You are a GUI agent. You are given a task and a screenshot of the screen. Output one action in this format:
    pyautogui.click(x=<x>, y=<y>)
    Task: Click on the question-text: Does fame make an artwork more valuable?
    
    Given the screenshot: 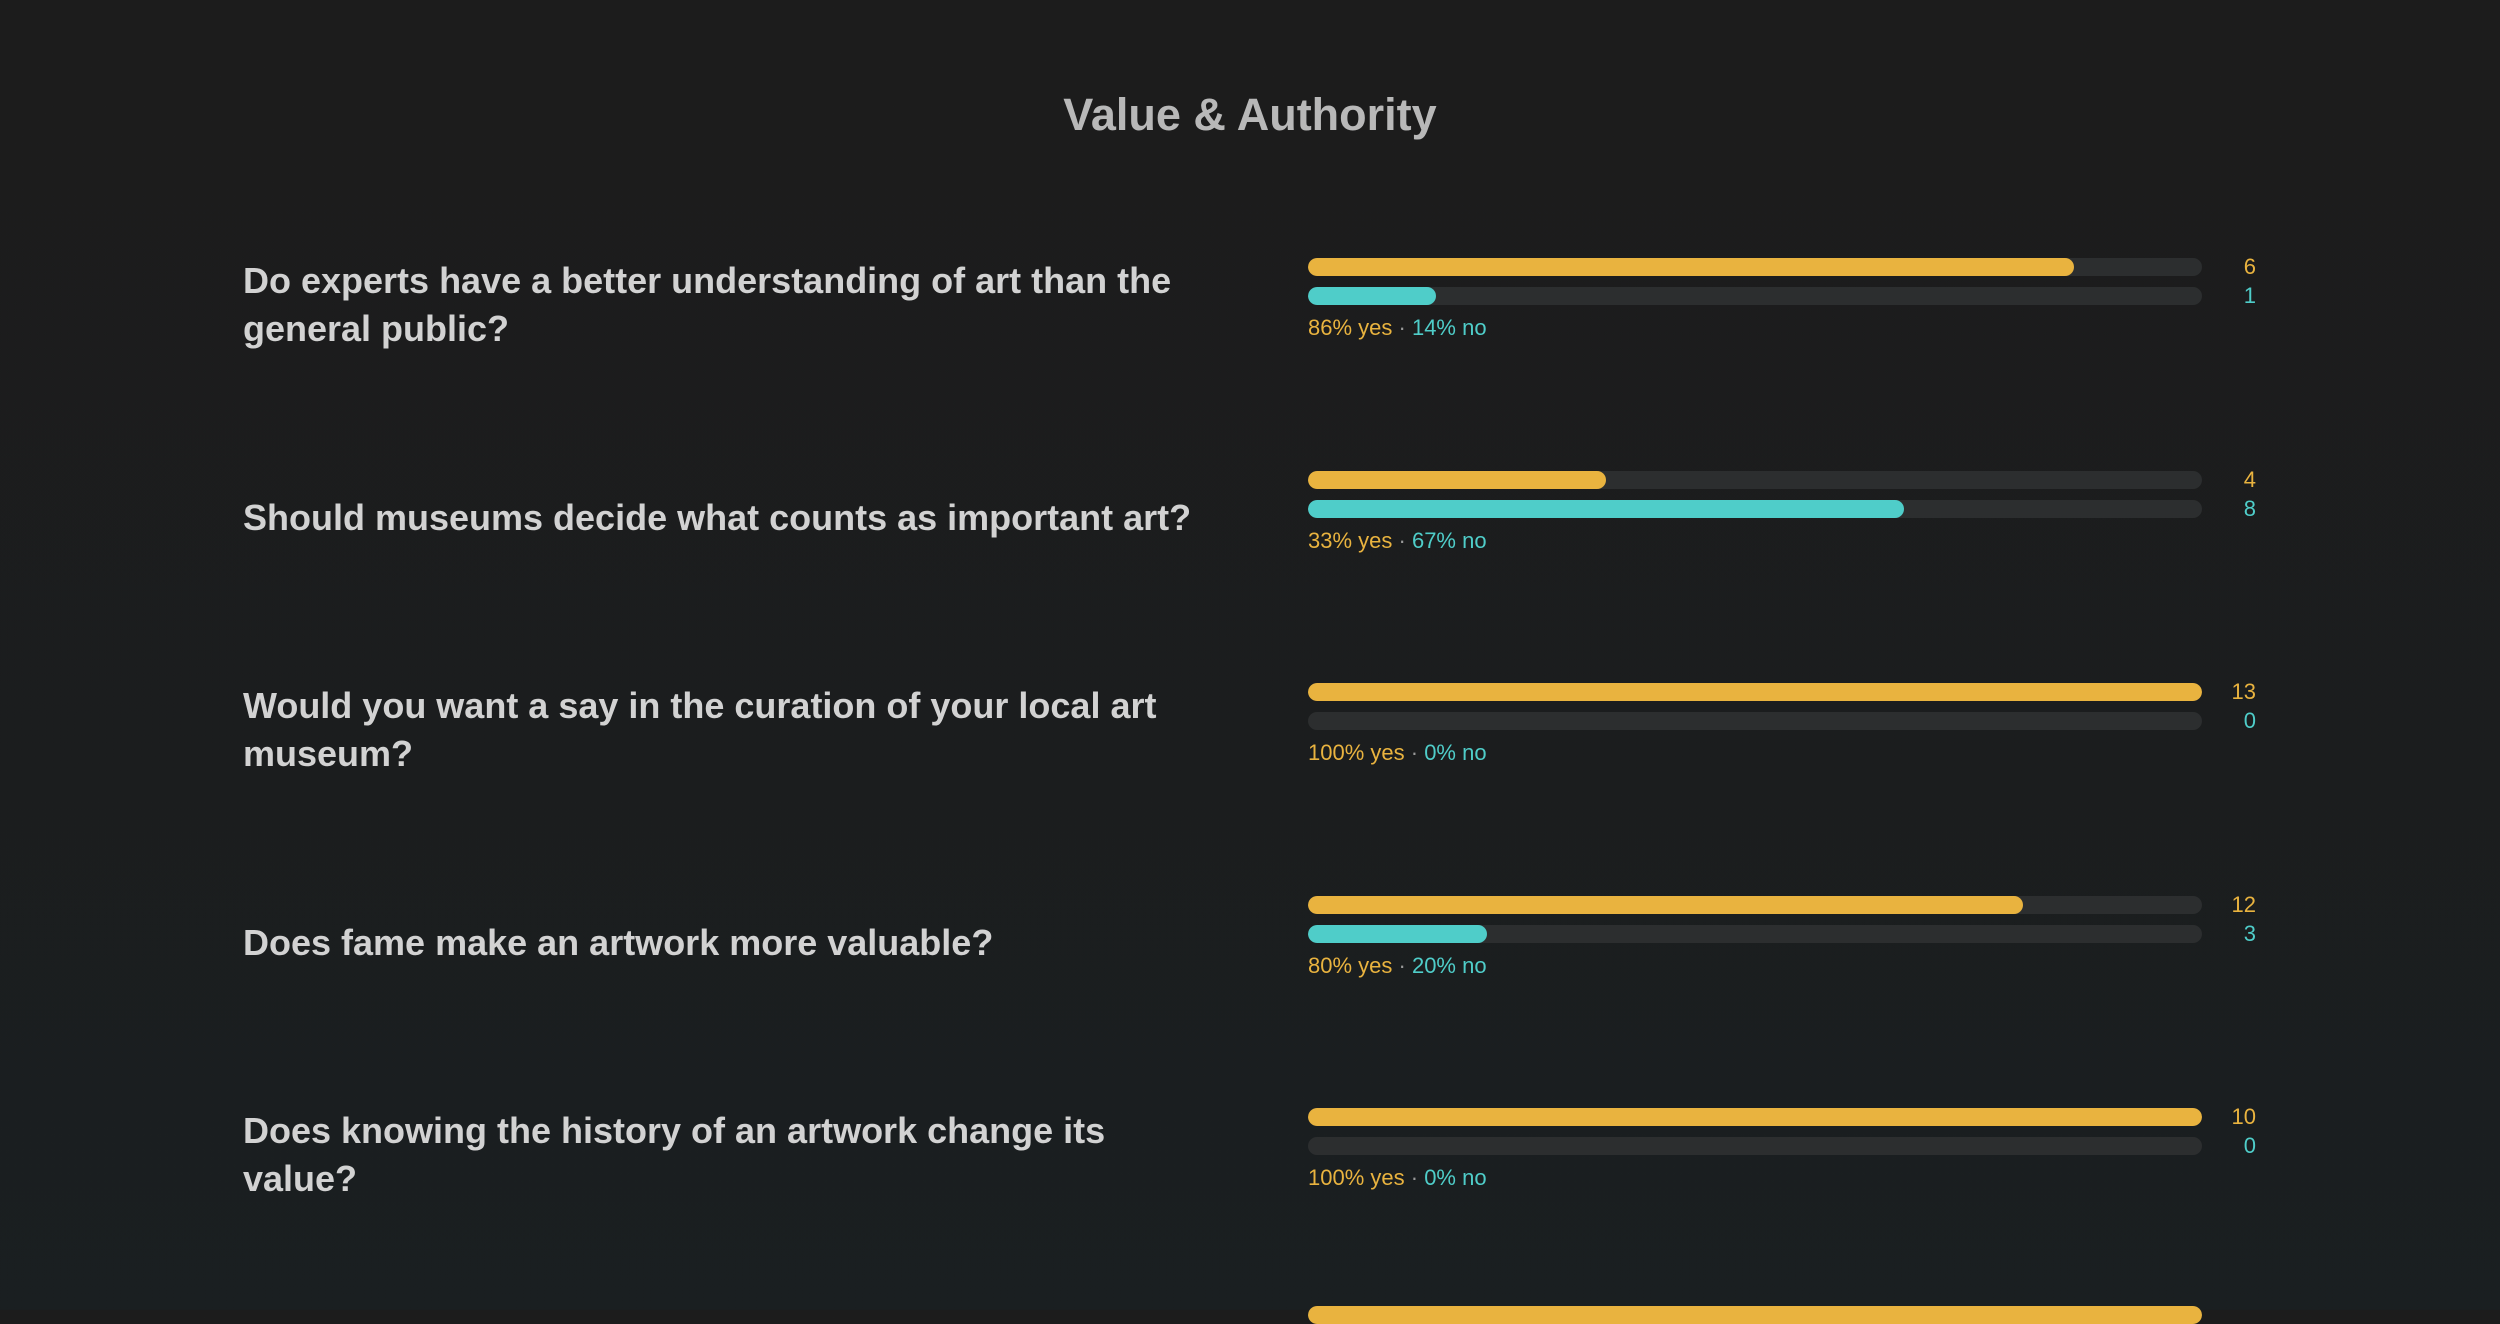 What is the action you would take?
    pyautogui.click(x=618, y=942)
    